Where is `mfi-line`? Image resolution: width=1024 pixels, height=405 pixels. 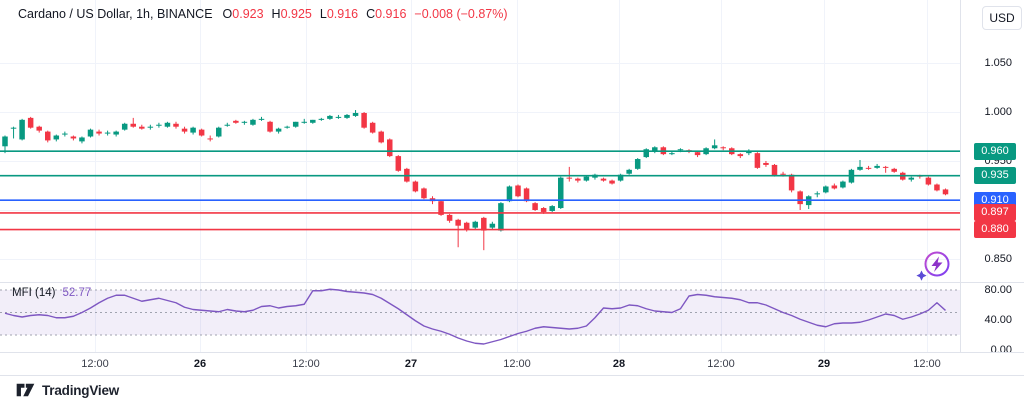 mfi-line is located at coordinates (475, 316).